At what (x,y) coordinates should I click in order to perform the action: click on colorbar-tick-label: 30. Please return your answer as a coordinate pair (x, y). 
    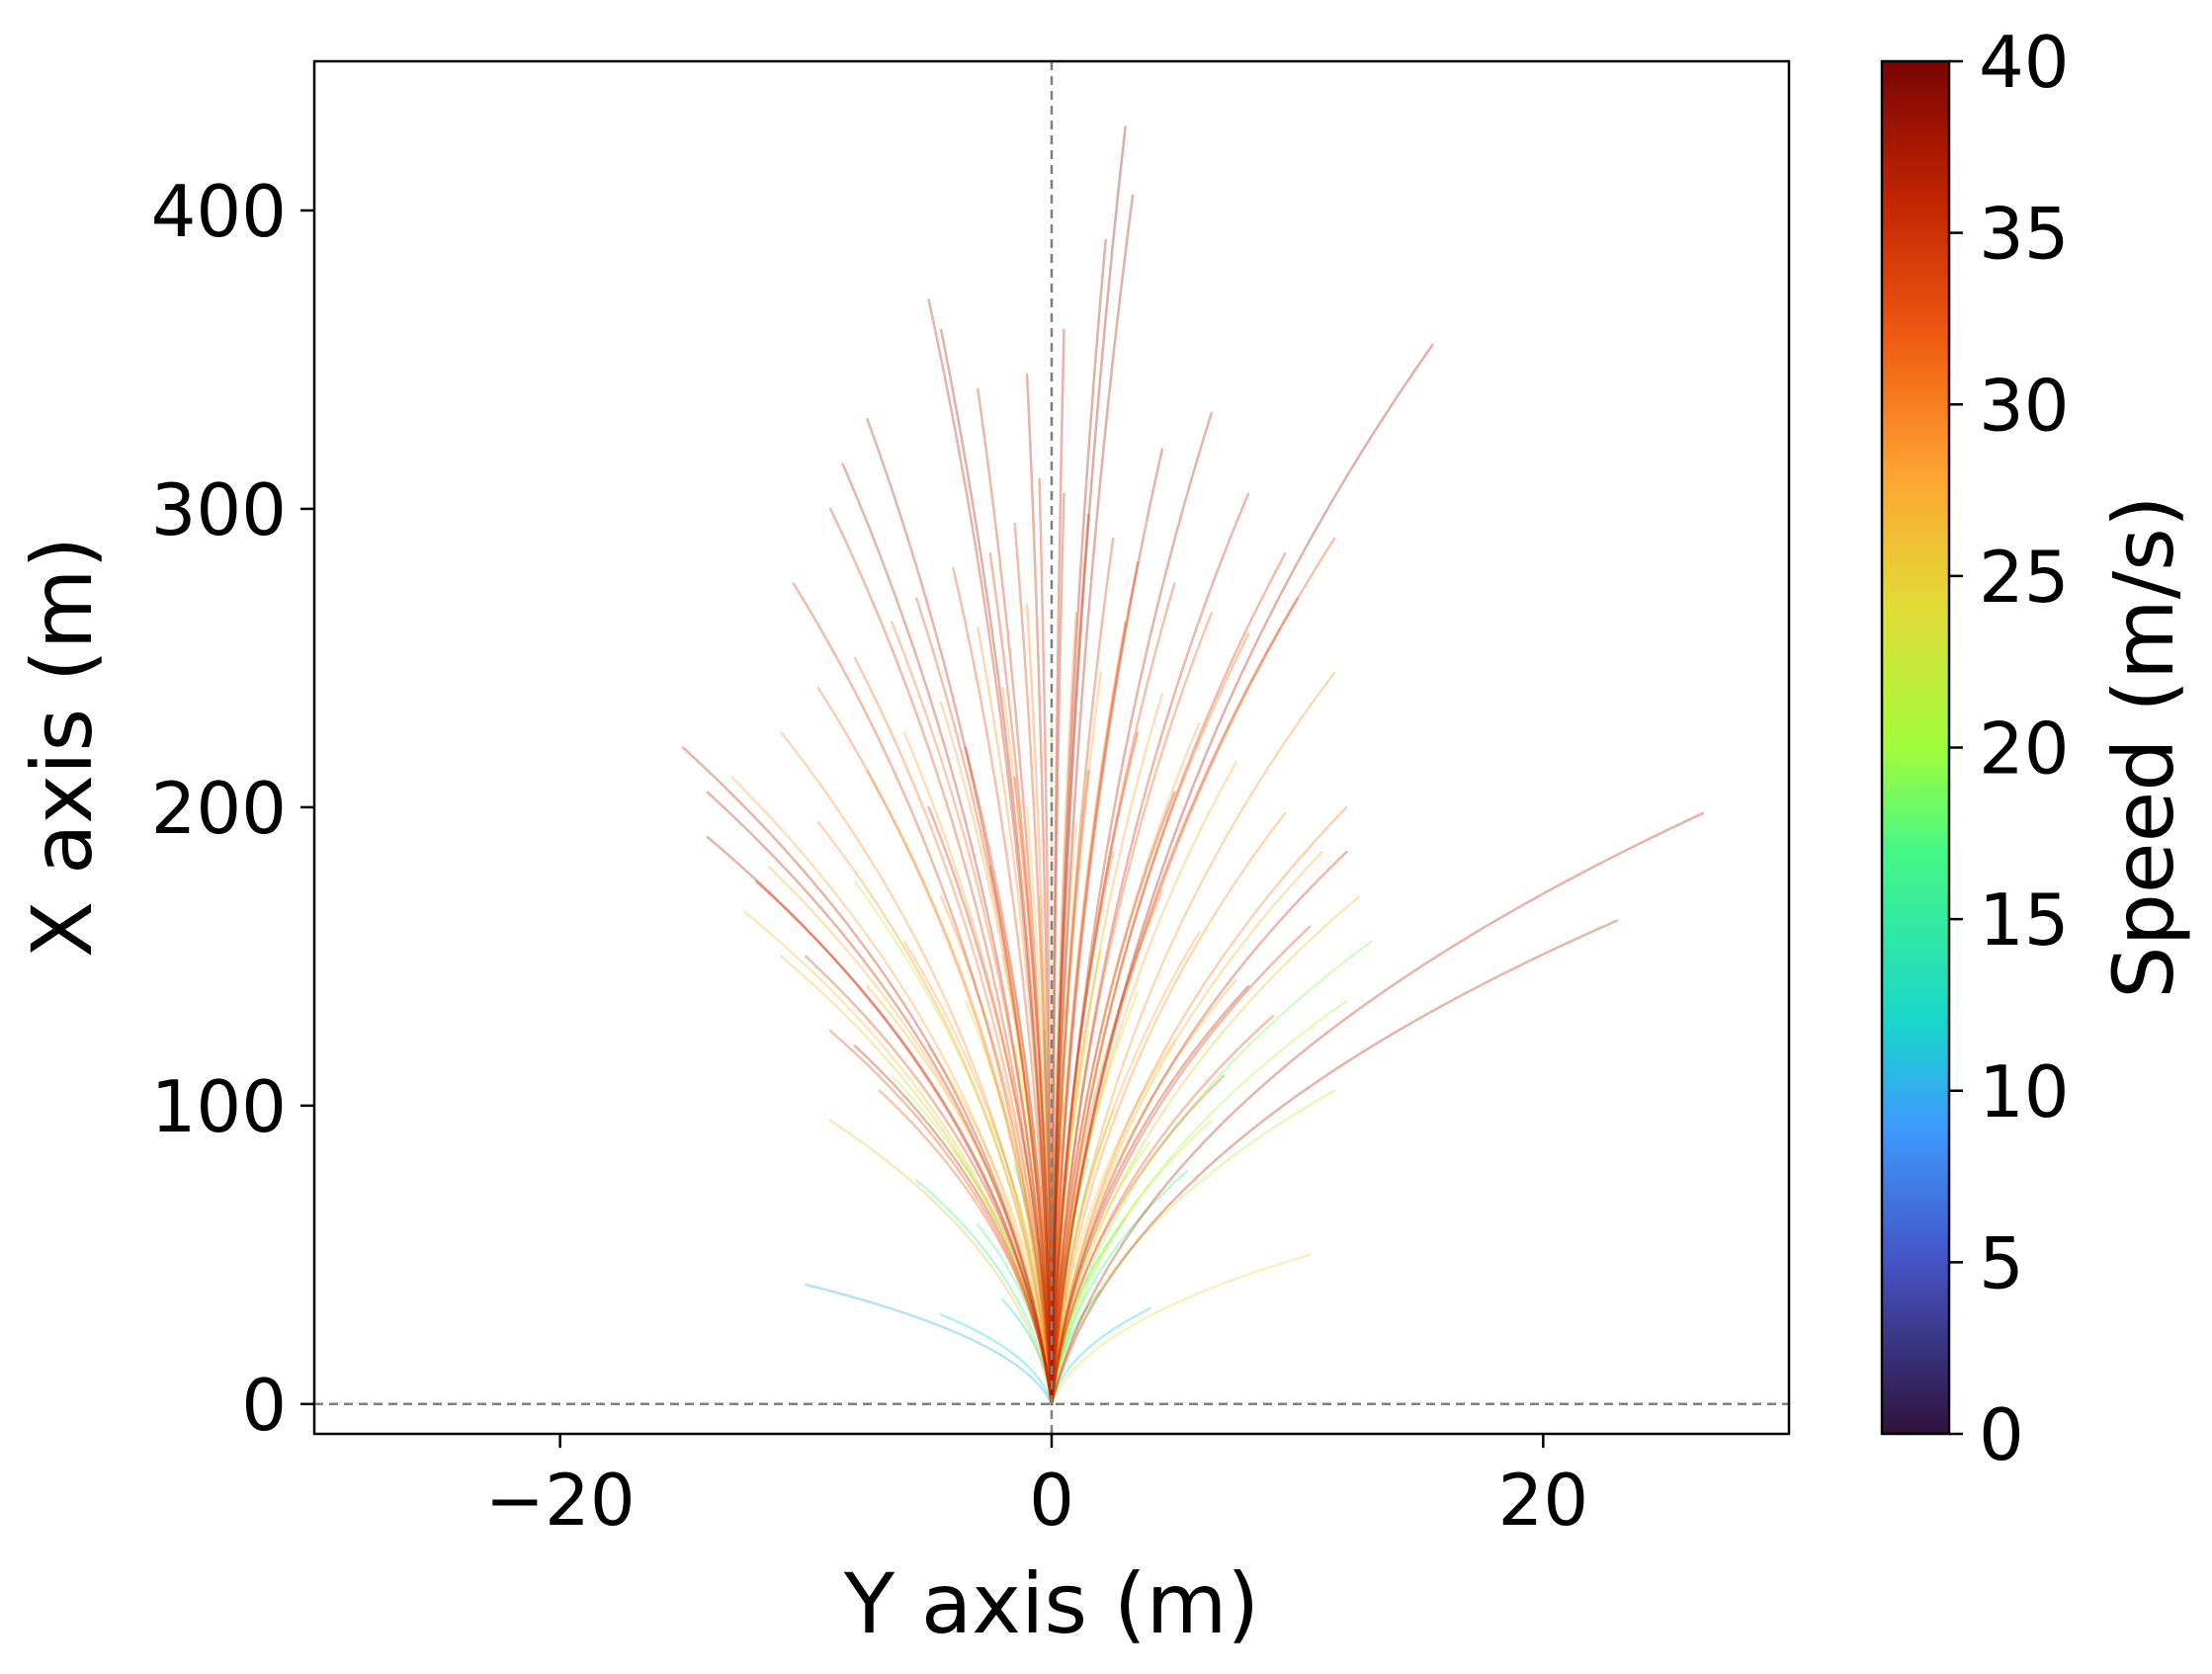
    Looking at the image, I should click on (2024, 405).